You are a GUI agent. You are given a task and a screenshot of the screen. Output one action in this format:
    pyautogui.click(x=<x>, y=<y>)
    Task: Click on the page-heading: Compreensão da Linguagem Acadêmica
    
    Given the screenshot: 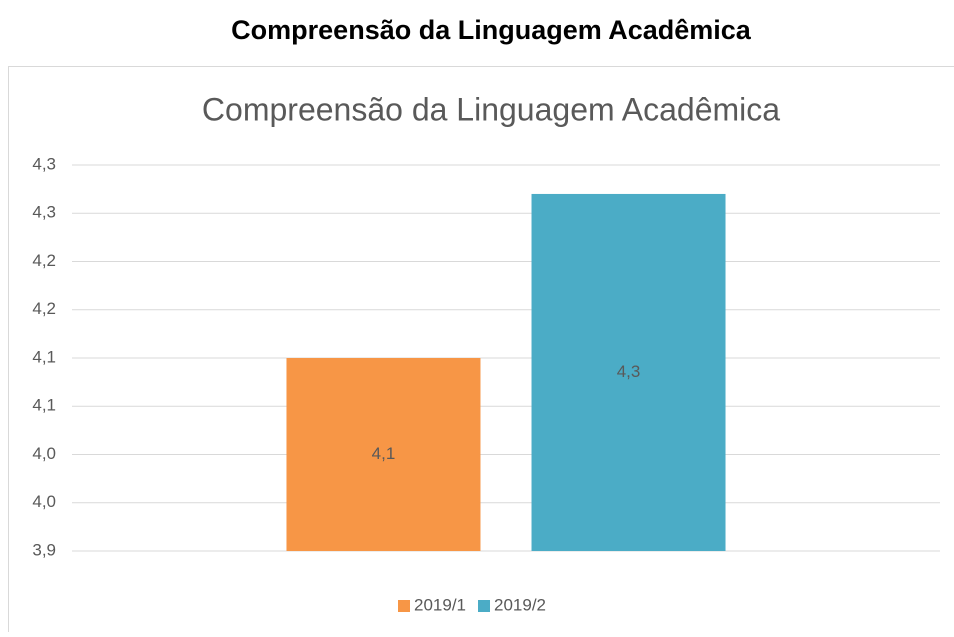 What is the action you would take?
    pyautogui.click(x=491, y=30)
    